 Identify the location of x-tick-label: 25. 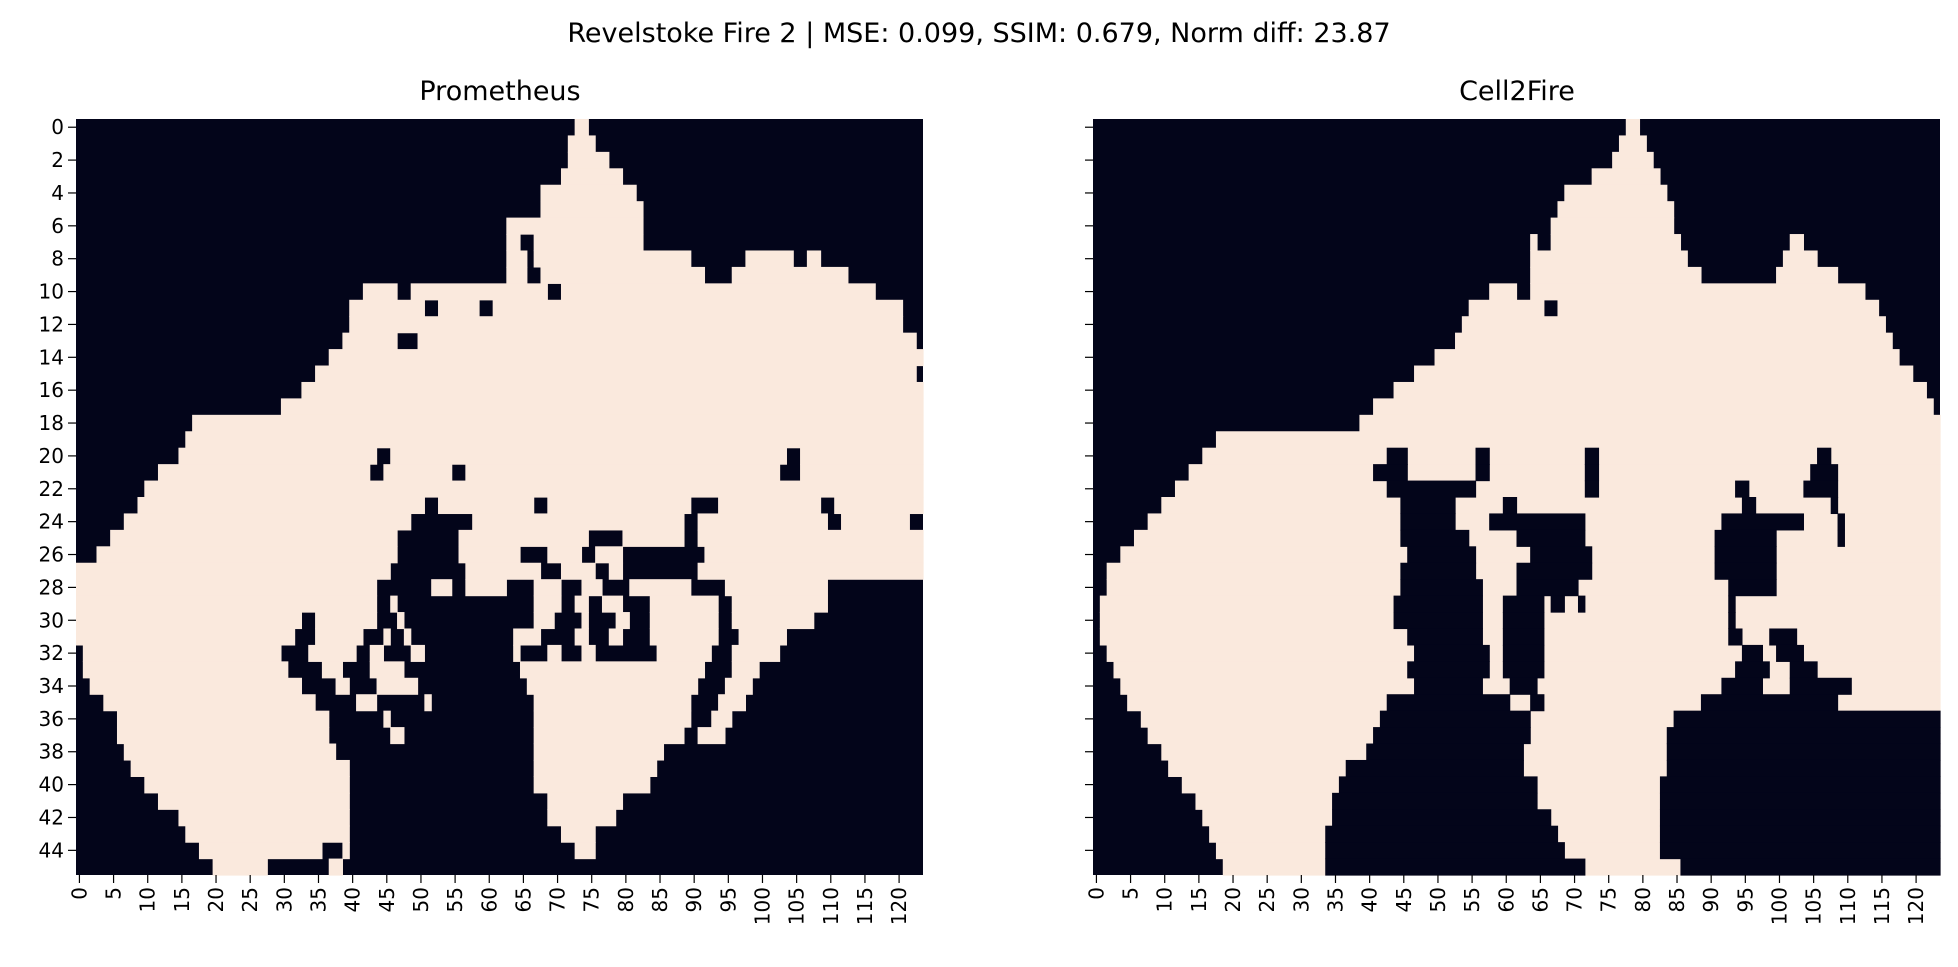
(1267, 899).